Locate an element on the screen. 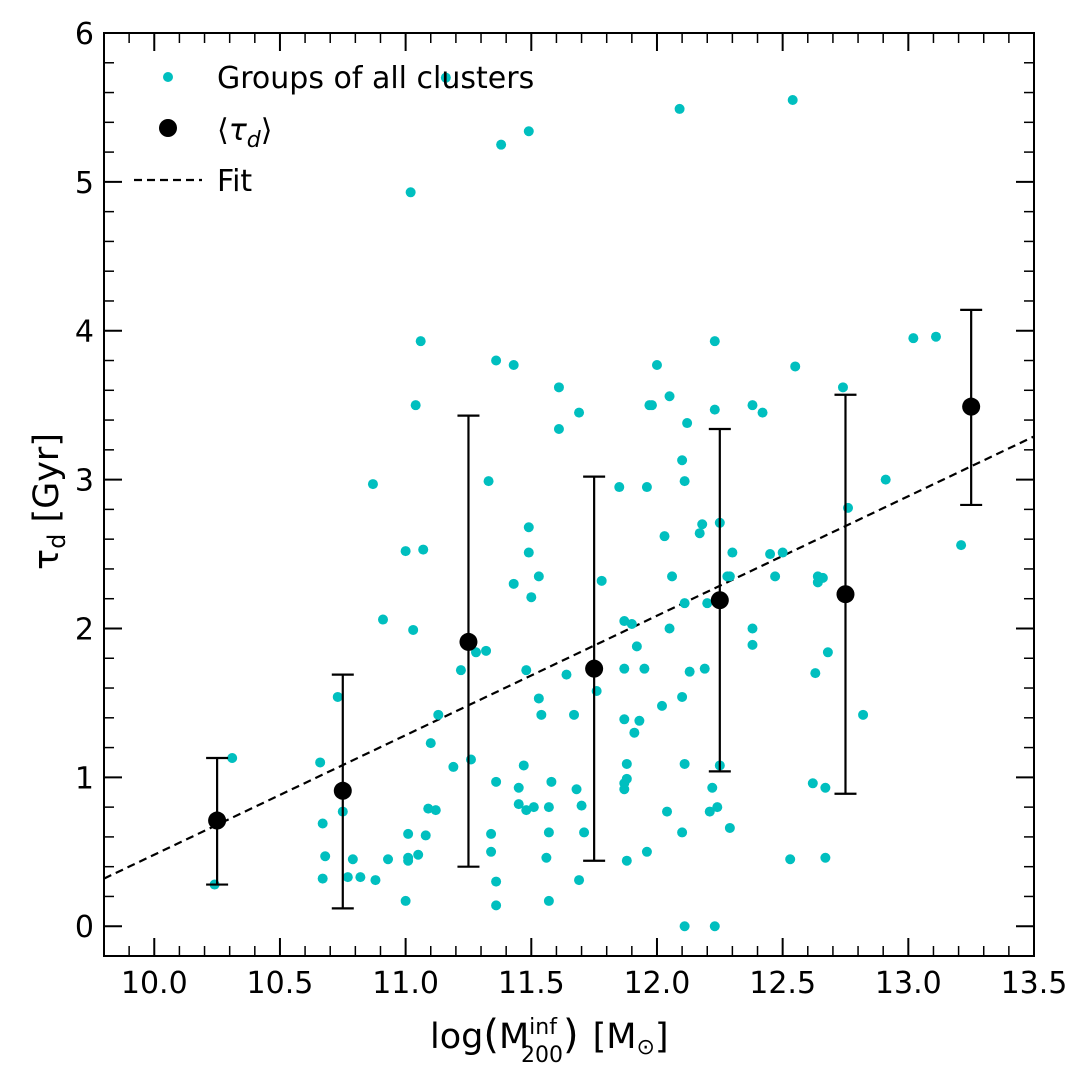  x-axis-title: log(Minf 200) [M⊙] is located at coordinates (549, 1040).